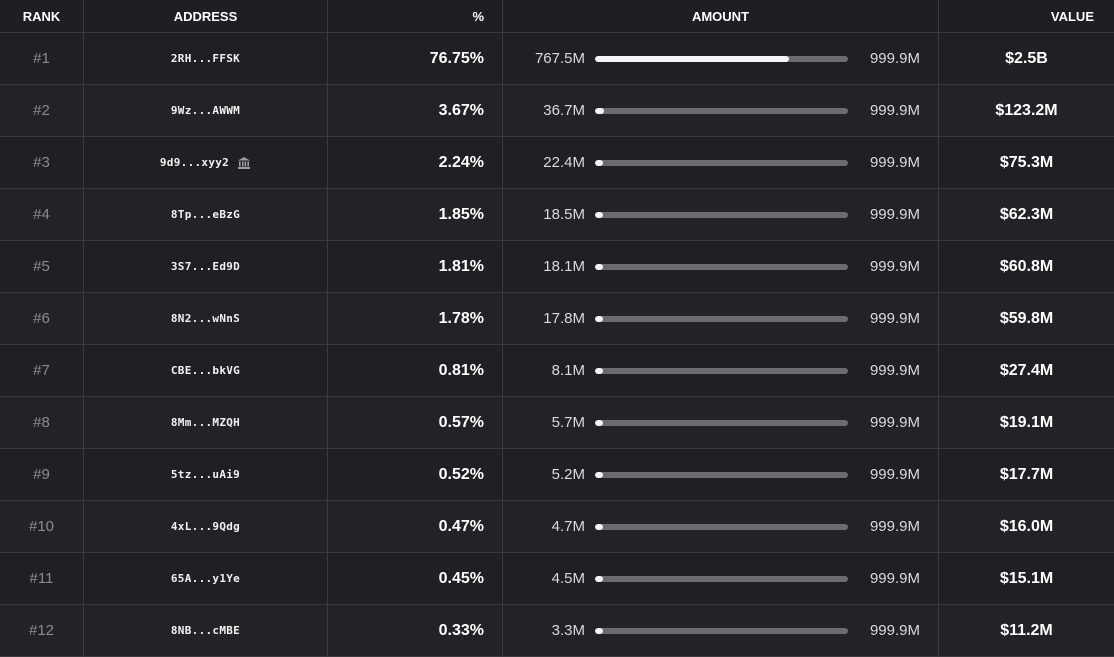  Describe the element at coordinates (720, 370) in the screenshot. I see `amount-bar-group: 8.1M 999.9M` at that location.